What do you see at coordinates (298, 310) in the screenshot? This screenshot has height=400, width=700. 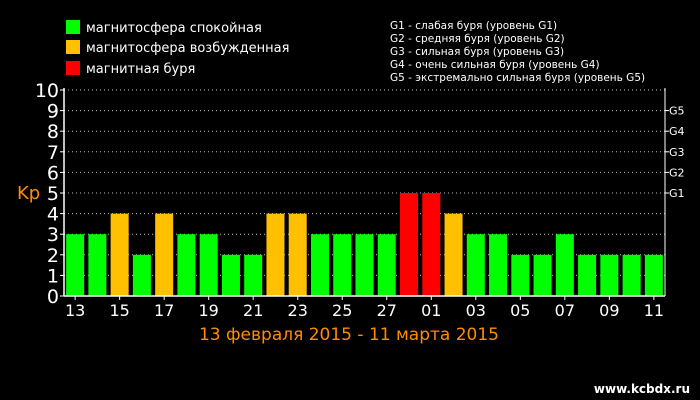 I see `x-tick-label-23: 23` at bounding box center [298, 310].